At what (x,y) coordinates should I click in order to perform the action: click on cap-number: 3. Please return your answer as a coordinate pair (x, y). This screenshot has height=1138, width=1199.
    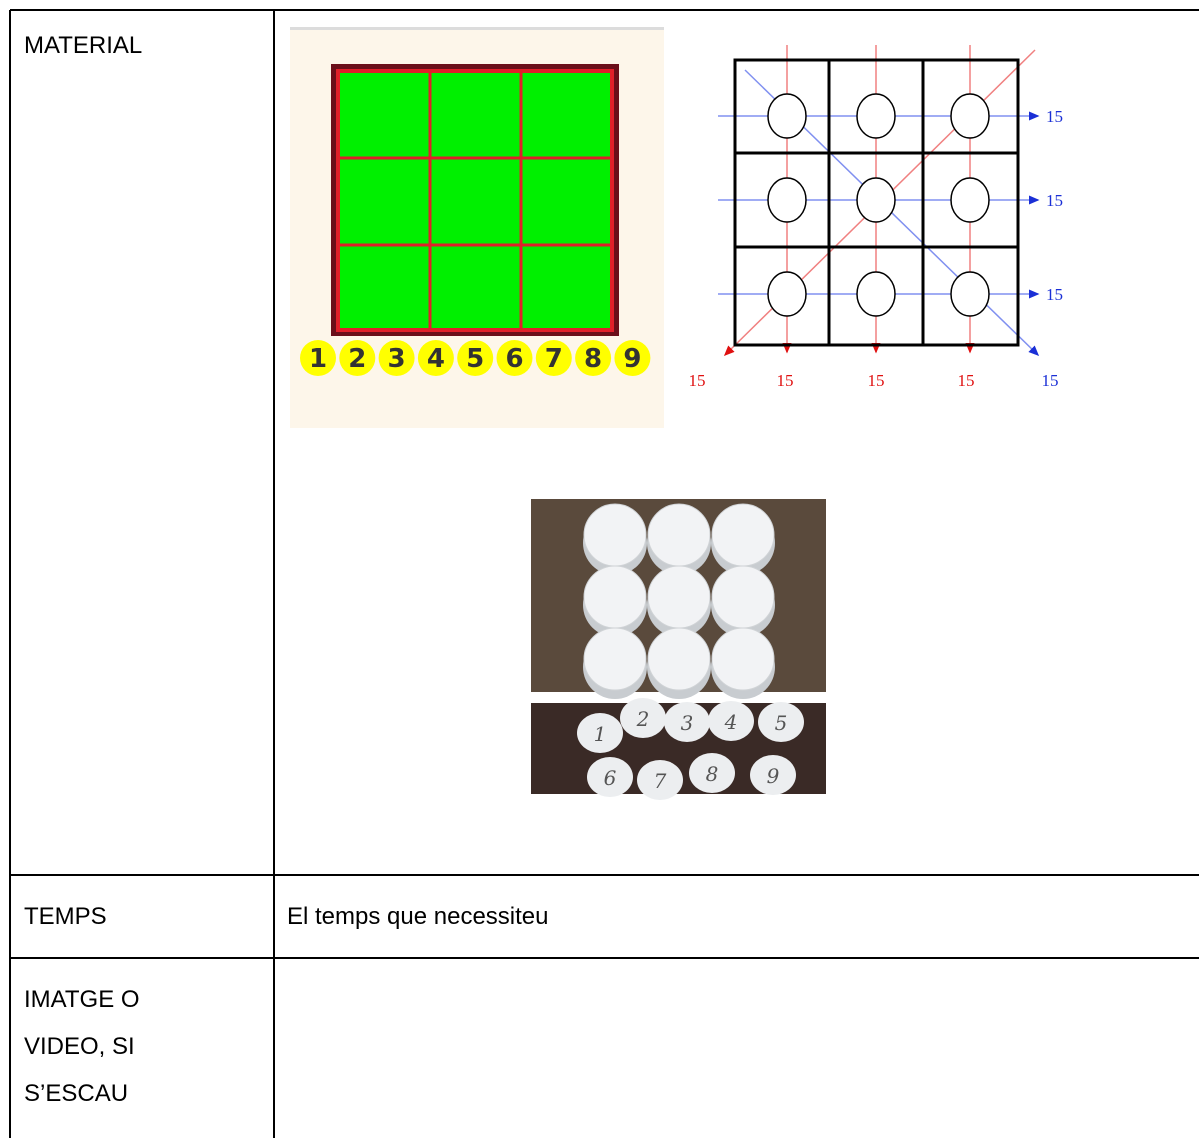
    Looking at the image, I should click on (687, 723).